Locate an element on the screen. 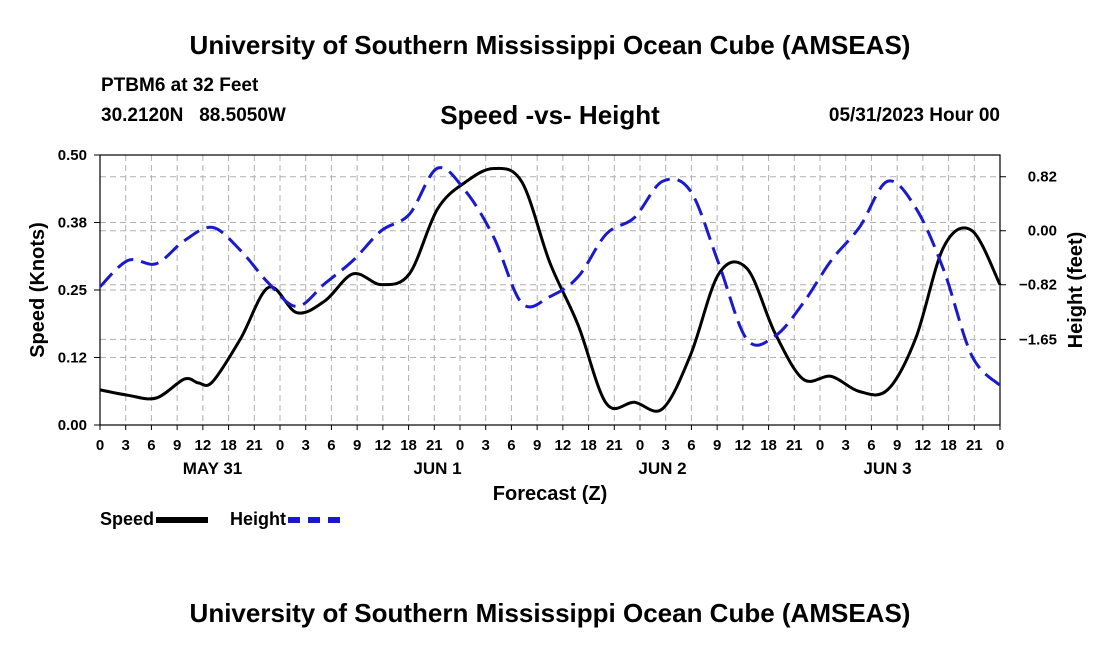 The height and width of the screenshot is (650, 1100). legend-speed-swatch is located at coordinates (182, 519).